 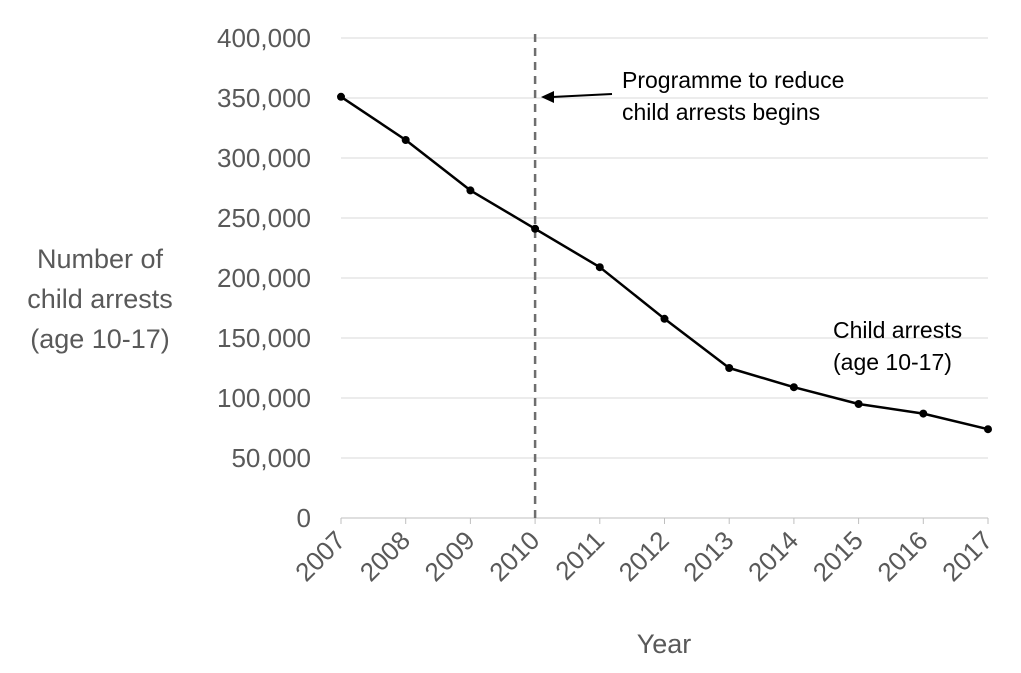 What do you see at coordinates (897, 346) in the screenshot?
I see `series-label: Child arrests (age 10-17)` at bounding box center [897, 346].